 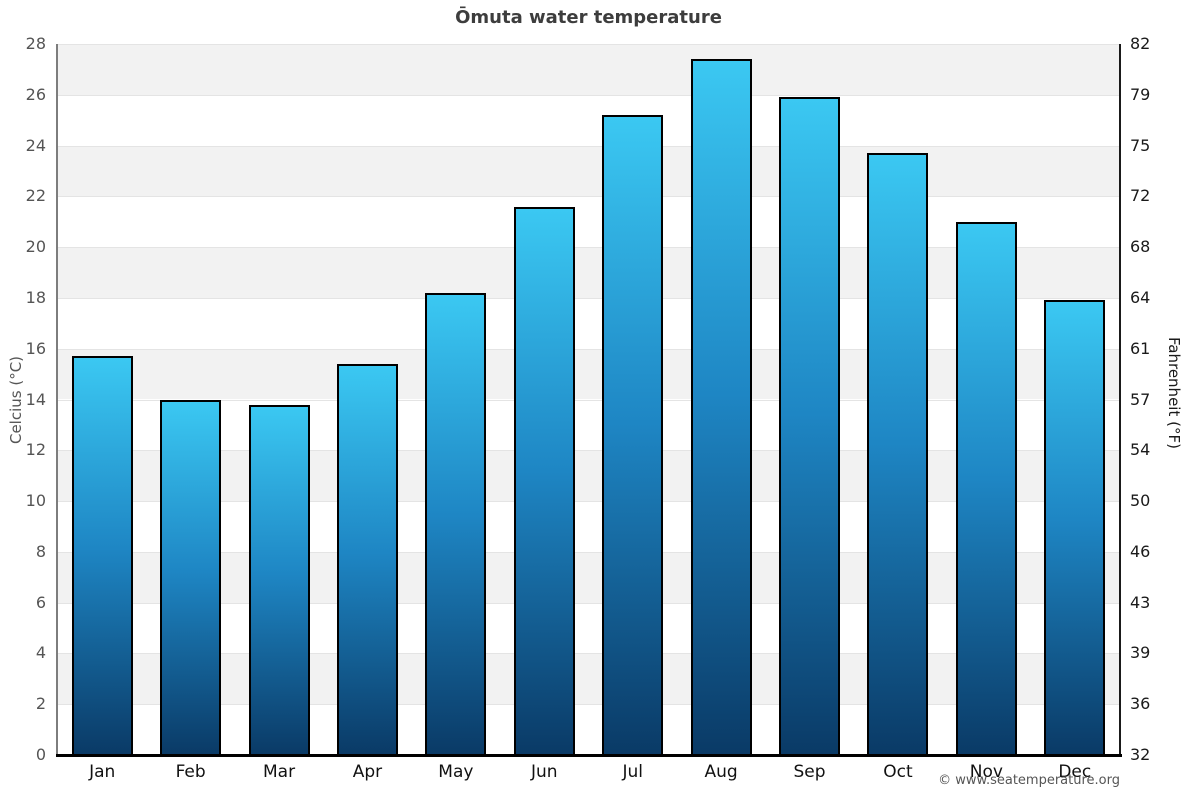 What do you see at coordinates (35, 297) in the screenshot?
I see `celsius-tick-label: 18` at bounding box center [35, 297].